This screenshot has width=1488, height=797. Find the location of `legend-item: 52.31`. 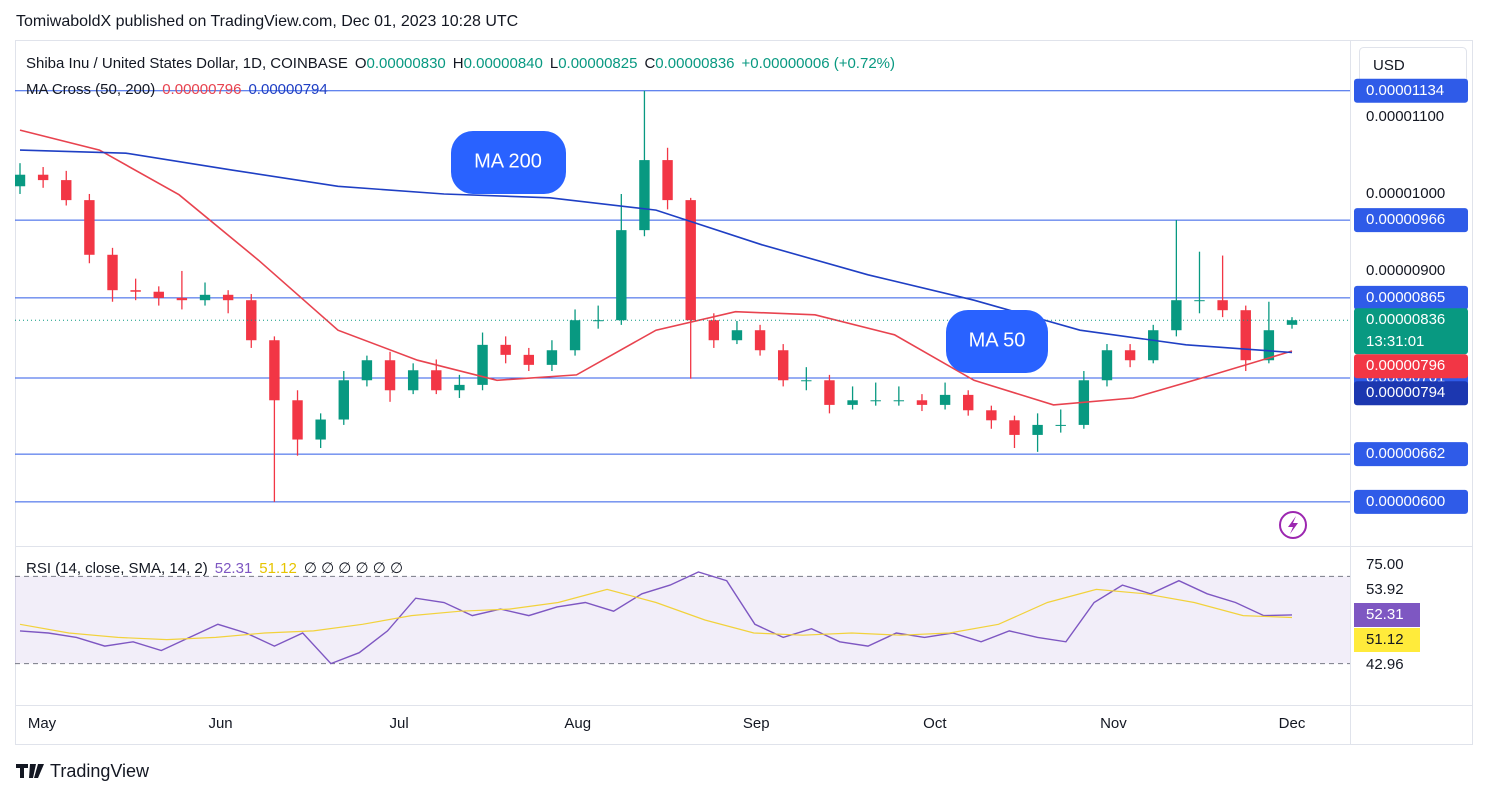

legend-item: 52.31 is located at coordinates (234, 568).